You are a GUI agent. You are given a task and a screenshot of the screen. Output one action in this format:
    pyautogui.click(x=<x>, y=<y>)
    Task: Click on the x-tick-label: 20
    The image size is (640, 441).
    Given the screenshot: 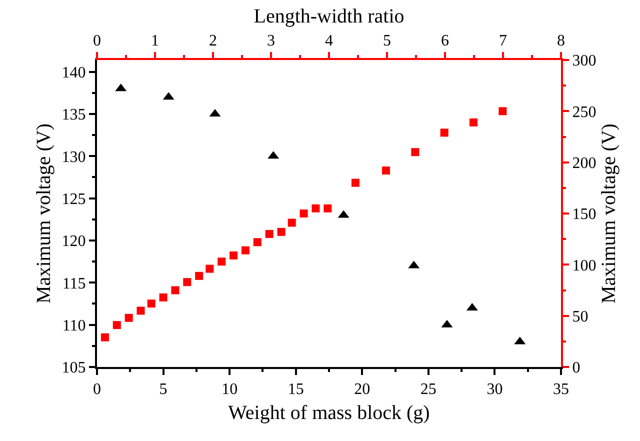 What is the action you would take?
    pyautogui.click(x=362, y=389)
    